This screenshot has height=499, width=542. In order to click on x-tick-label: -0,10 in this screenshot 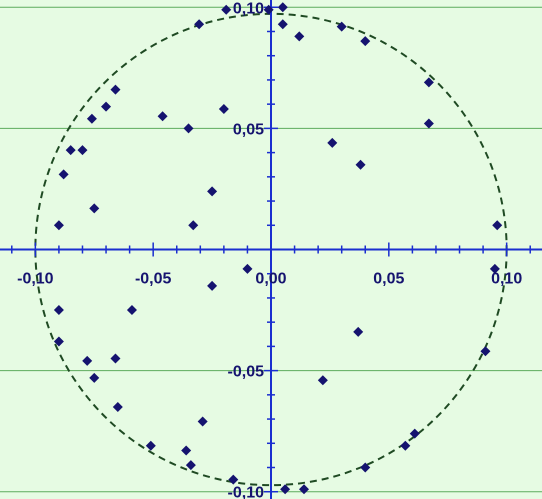, I will do `click(35, 279)`.